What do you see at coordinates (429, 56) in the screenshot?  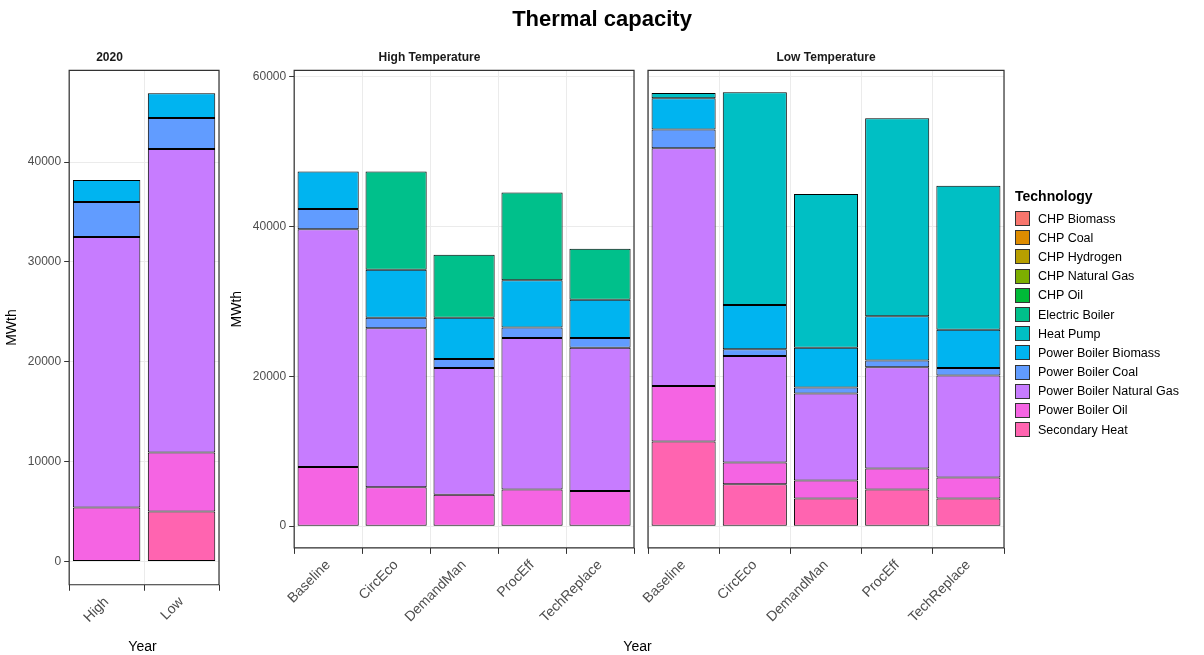 I see `chart-subtitle: High Temperature` at bounding box center [429, 56].